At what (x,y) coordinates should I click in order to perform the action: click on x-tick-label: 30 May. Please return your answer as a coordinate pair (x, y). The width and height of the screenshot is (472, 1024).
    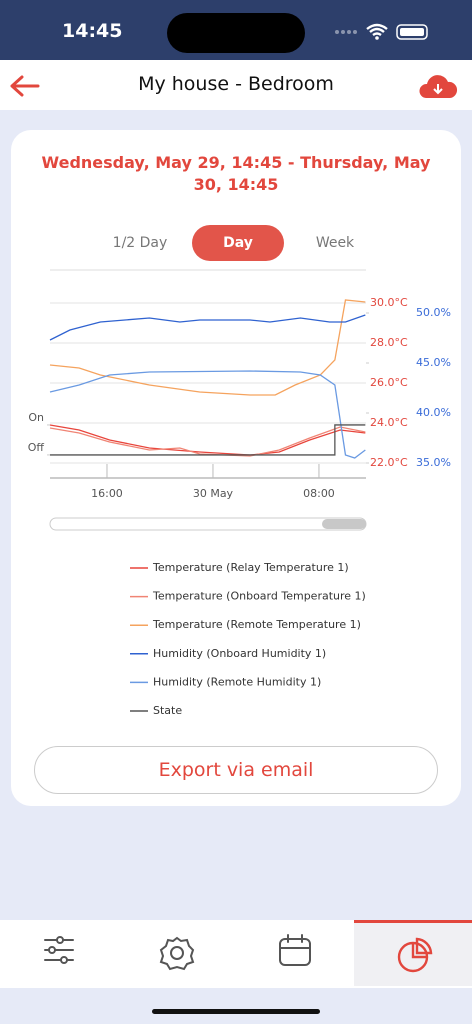
    Looking at the image, I should click on (213, 493).